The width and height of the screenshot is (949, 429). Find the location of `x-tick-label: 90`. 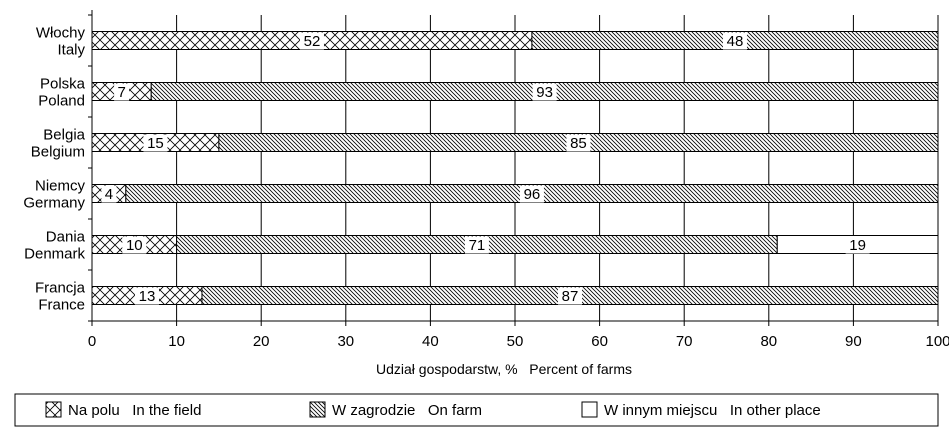

x-tick-label: 90 is located at coordinates (853, 341).